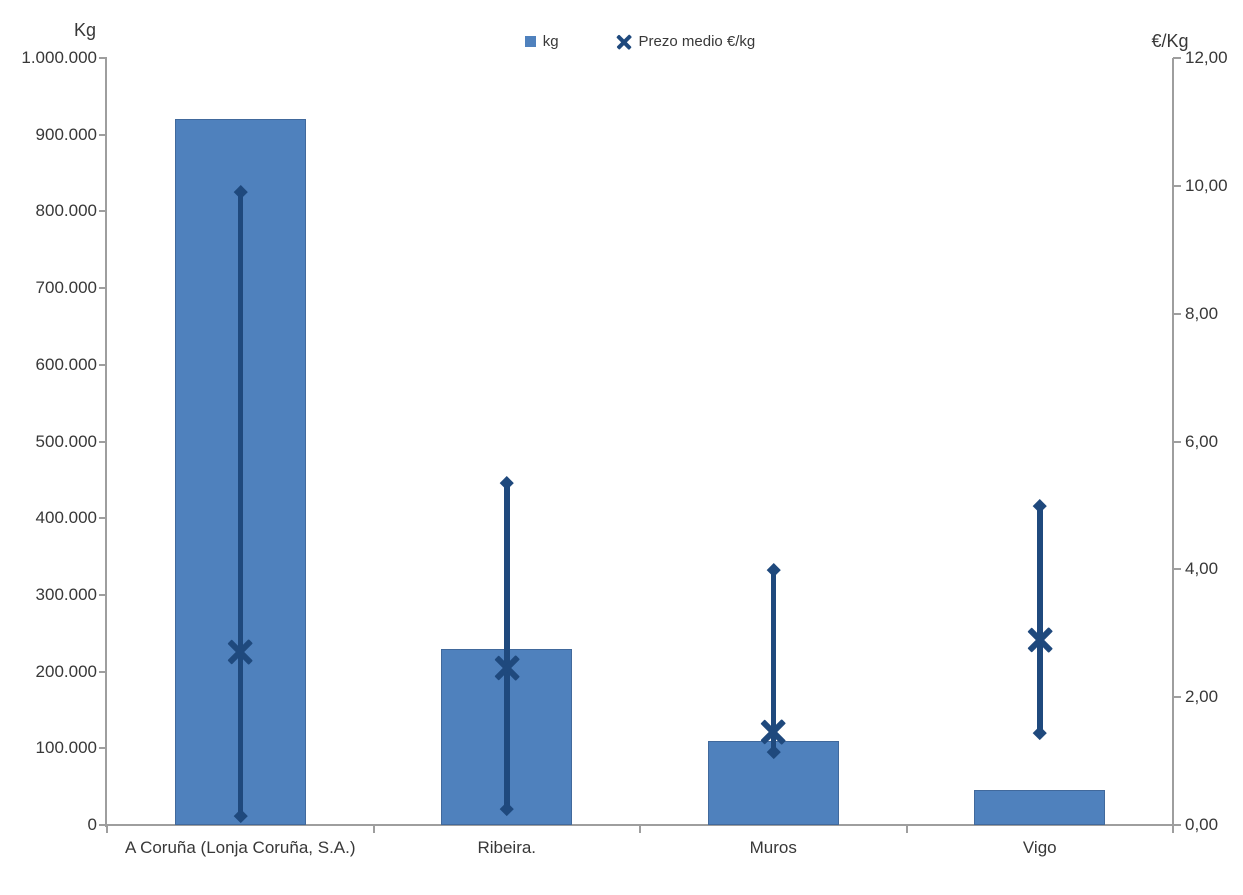 The image size is (1243, 895). What do you see at coordinates (1039, 807) in the screenshot?
I see `bar-vigo` at bounding box center [1039, 807].